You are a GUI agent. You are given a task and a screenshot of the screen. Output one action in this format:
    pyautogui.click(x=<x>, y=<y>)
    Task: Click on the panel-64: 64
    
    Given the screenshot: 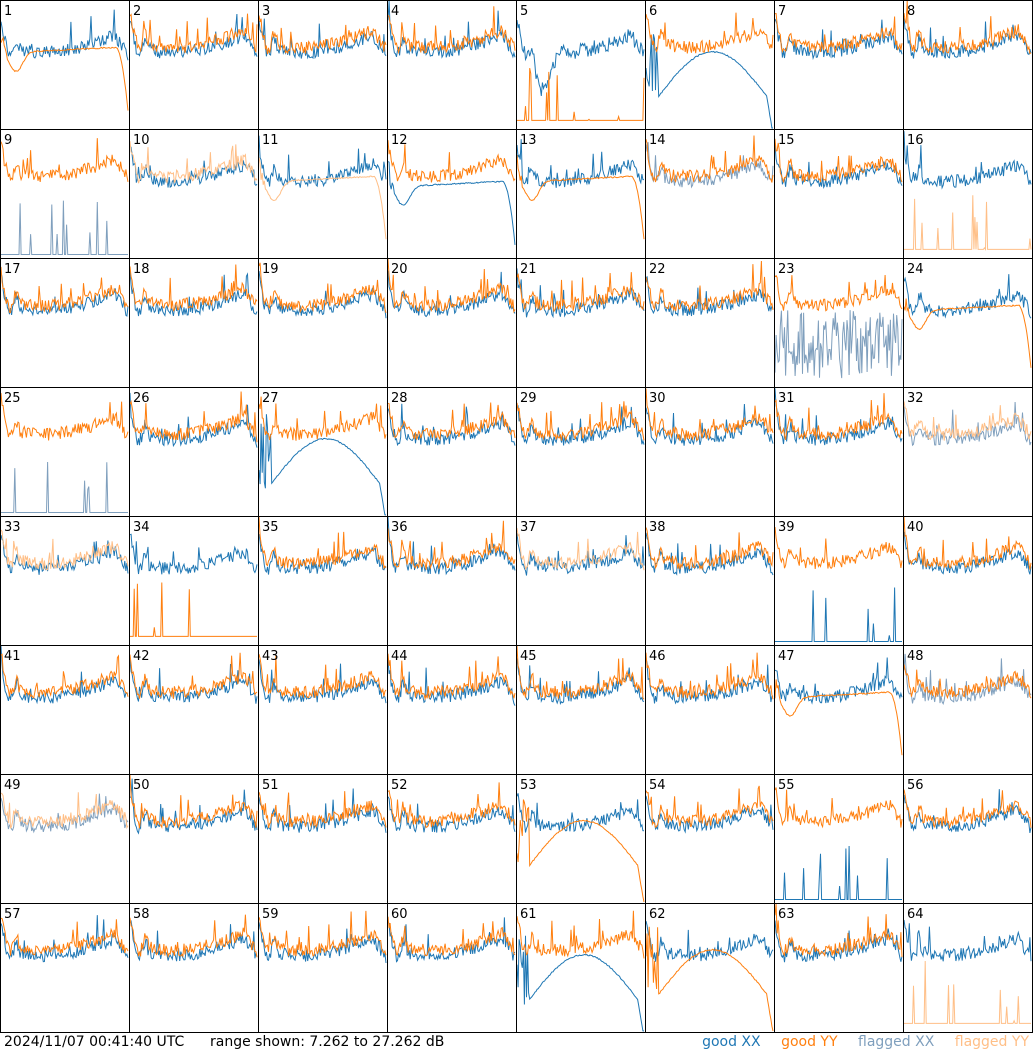 What is the action you would take?
    pyautogui.click(x=968, y=968)
    